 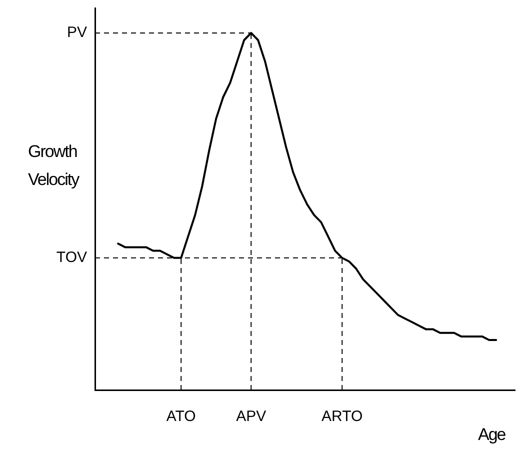 I want to click on x-tick-label: APV, so click(x=251, y=417).